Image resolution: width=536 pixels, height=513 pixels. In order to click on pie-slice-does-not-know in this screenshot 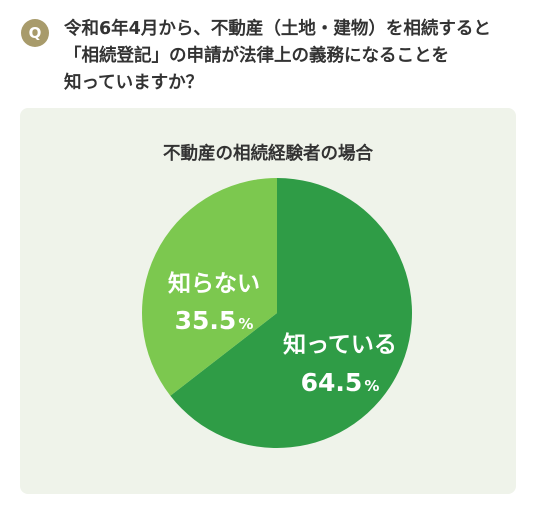, I will do `click(209, 287)`.